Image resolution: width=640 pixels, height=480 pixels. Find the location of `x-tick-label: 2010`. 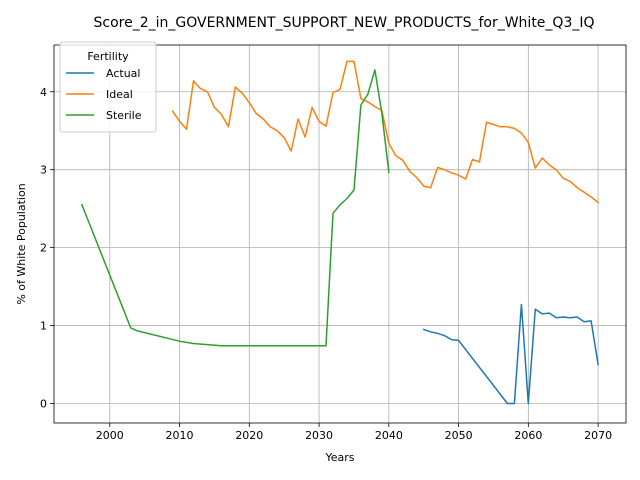

x-tick-label: 2010 is located at coordinates (180, 435).